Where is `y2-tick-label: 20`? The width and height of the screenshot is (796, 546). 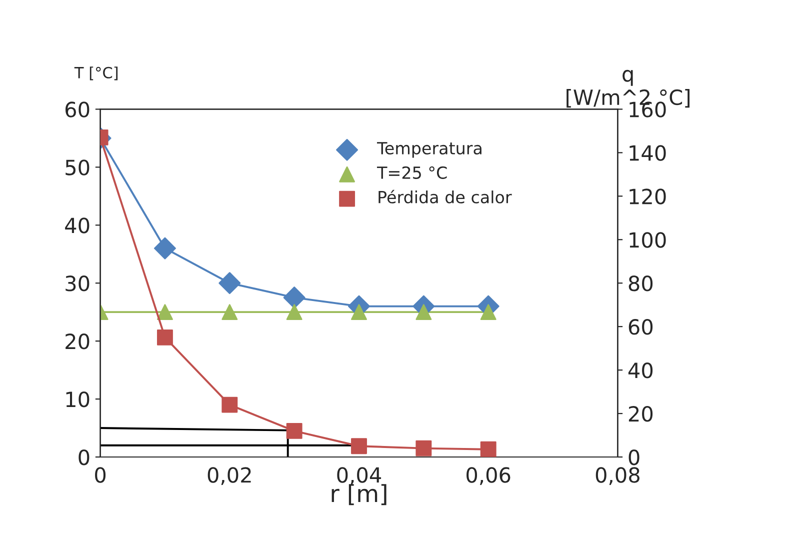
y2-tick-label: 20 is located at coordinates (640, 414).